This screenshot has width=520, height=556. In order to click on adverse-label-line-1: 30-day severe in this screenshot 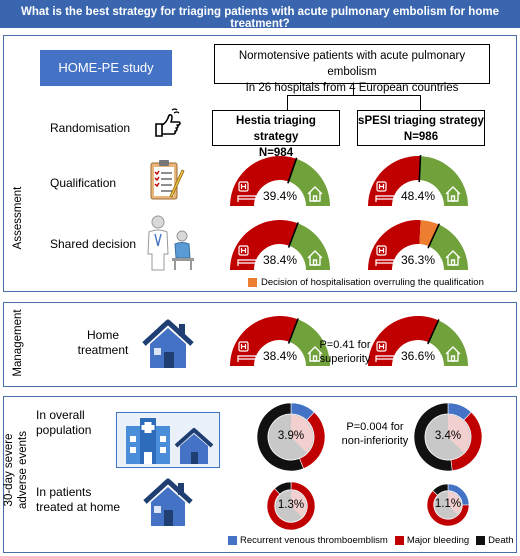, I will do `click(9, 470)`.